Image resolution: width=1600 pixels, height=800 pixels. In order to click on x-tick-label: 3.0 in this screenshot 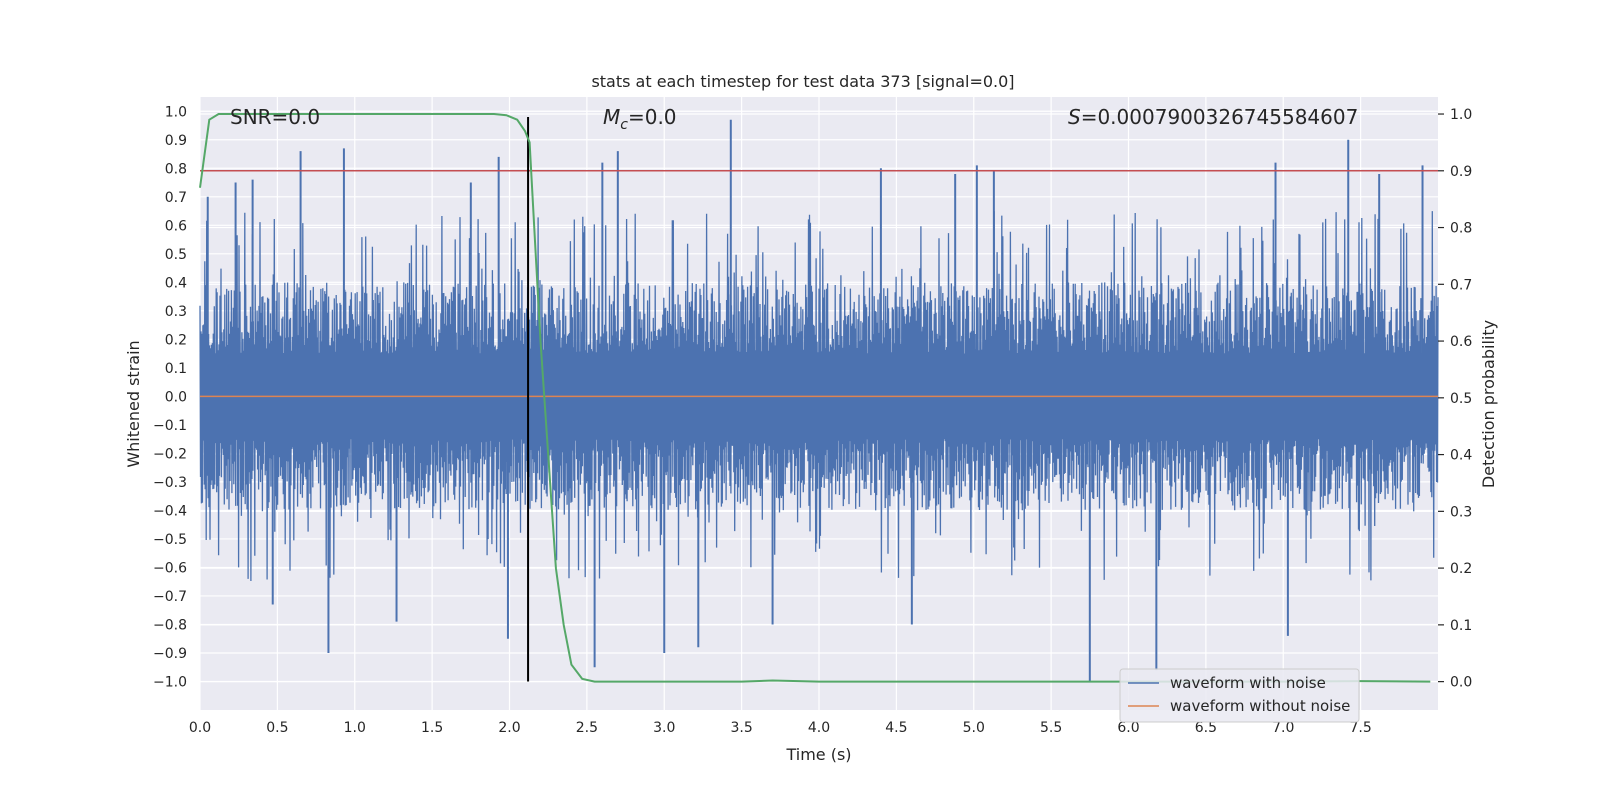, I will do `click(664, 728)`.